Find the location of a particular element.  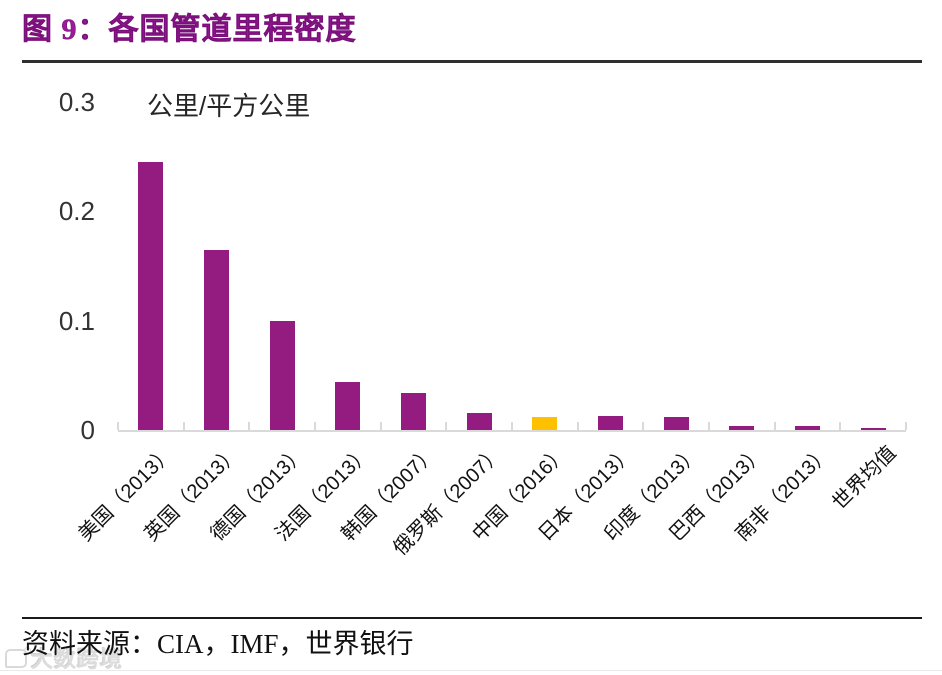

y-tick-label: 0.1 is located at coordinates (76, 320).